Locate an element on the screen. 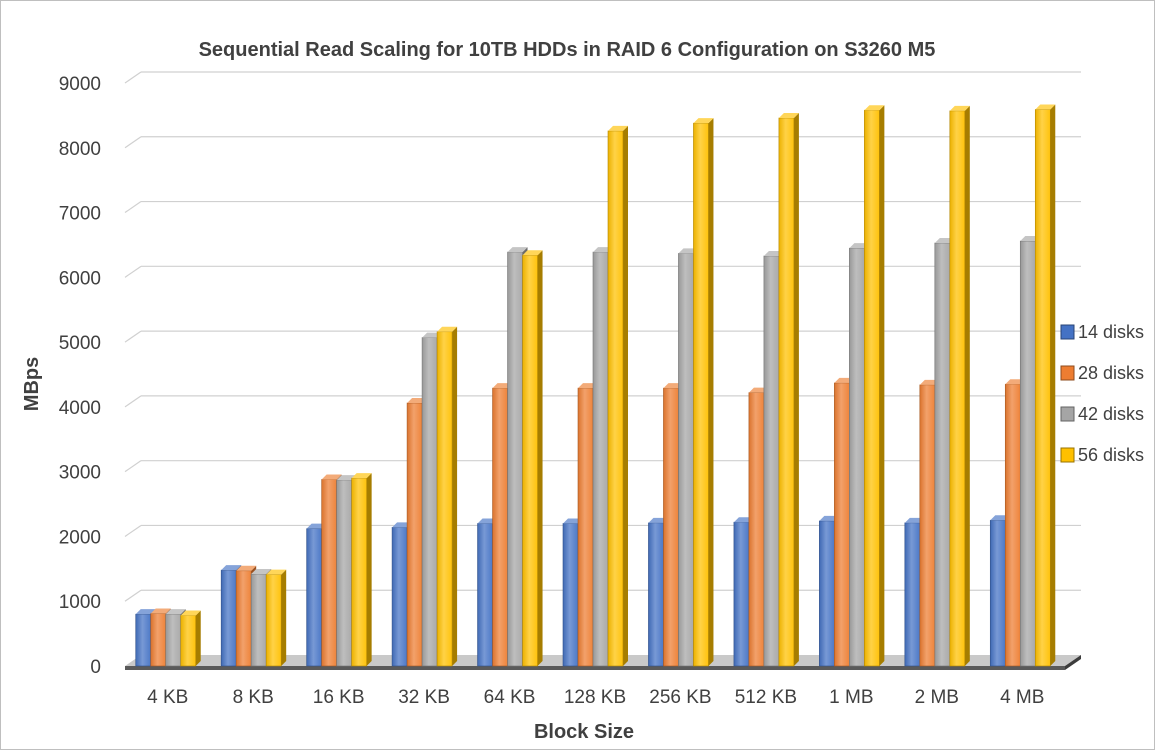 This screenshot has width=1155, height=756. legend-label: 56 disks is located at coordinates (1111, 455).